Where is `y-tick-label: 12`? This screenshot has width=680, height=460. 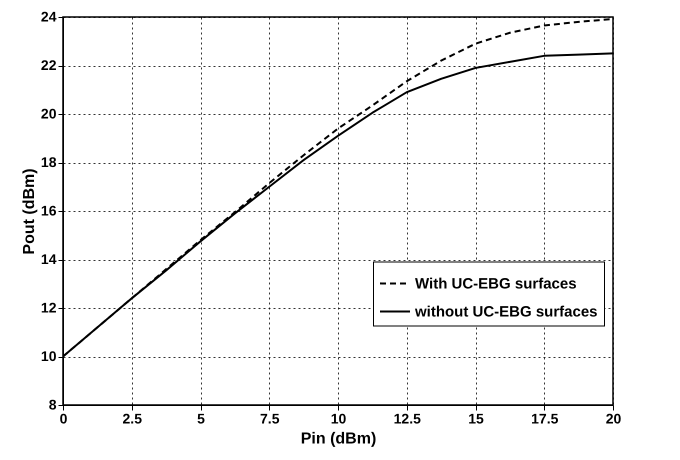
y-tick-label: 12 is located at coordinates (48, 308).